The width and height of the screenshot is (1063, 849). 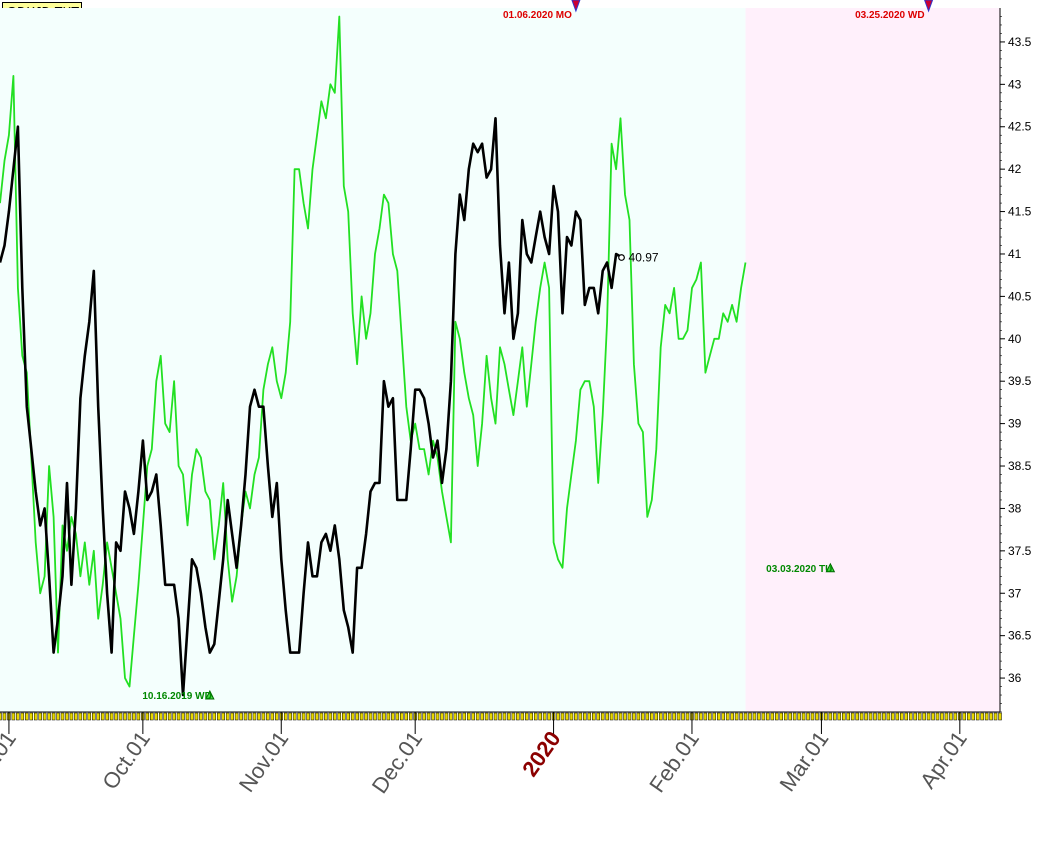 What do you see at coordinates (890, 15) in the screenshot?
I see `high-date-annotation: 03.25.2020 WD` at bounding box center [890, 15].